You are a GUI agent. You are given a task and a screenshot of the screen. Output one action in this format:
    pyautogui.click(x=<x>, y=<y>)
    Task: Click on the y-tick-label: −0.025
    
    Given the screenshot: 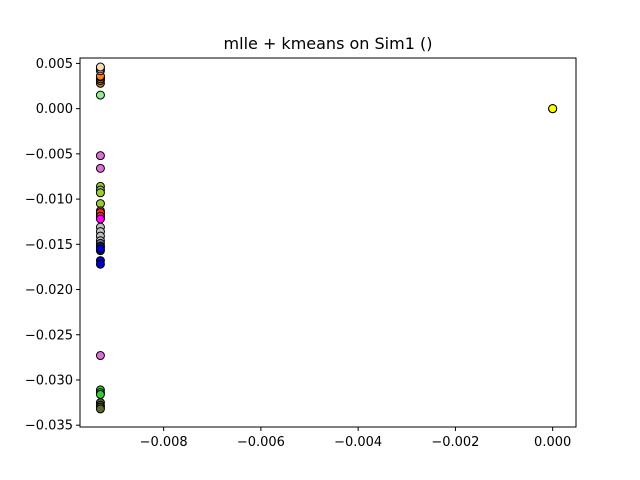 What is the action you would take?
    pyautogui.click(x=49, y=335)
    